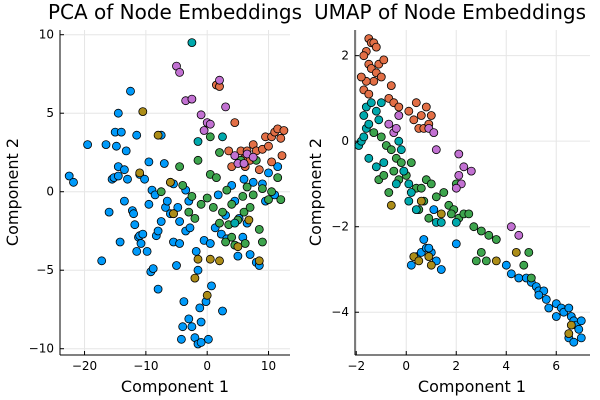 Image resolution: width=600 pixels, height=400 pixels. What do you see at coordinates (345, 56) in the screenshot?
I see `umap-ytick-label: 2` at bounding box center [345, 56].